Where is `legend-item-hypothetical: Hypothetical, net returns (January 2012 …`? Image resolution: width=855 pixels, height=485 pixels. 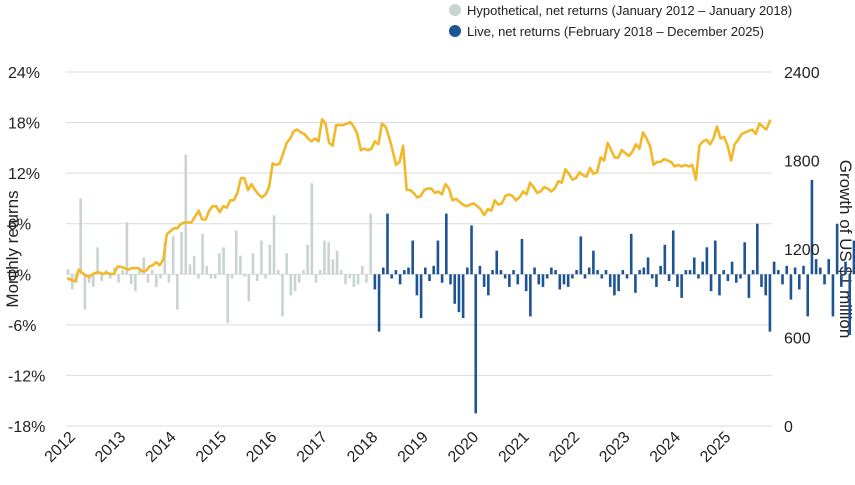
legend-item-hypothetical: Hypothetical, net returns (January 2012 … is located at coordinates (620, 10).